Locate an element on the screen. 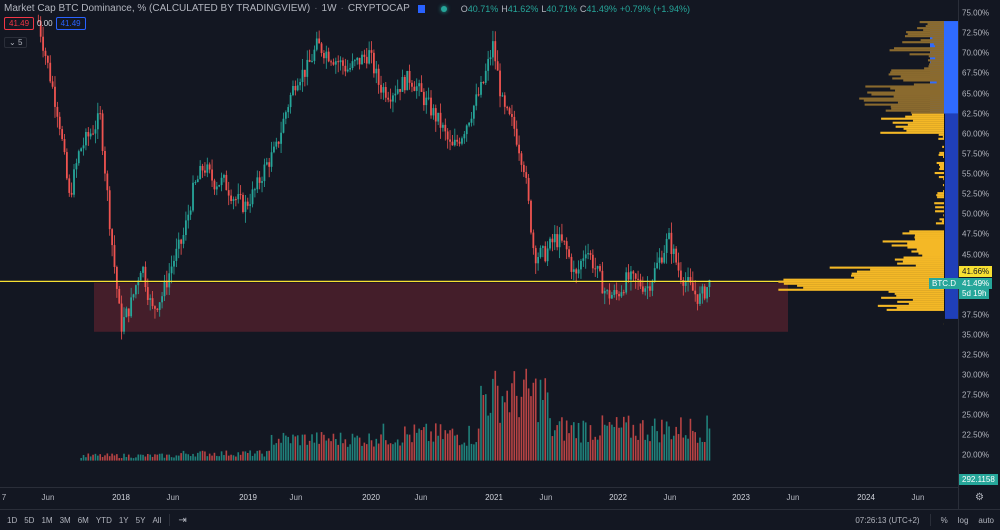 The width and height of the screenshot is (1000, 530). indicators-count: 5 is located at coordinates (20, 42).